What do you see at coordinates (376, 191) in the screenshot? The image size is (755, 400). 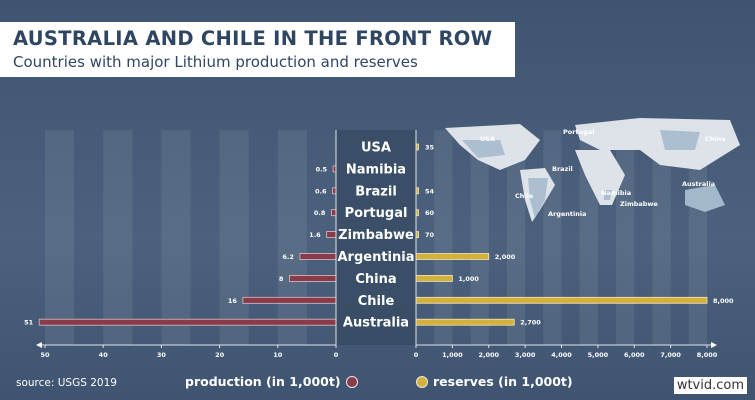 I see `category-label: Brazil` at bounding box center [376, 191].